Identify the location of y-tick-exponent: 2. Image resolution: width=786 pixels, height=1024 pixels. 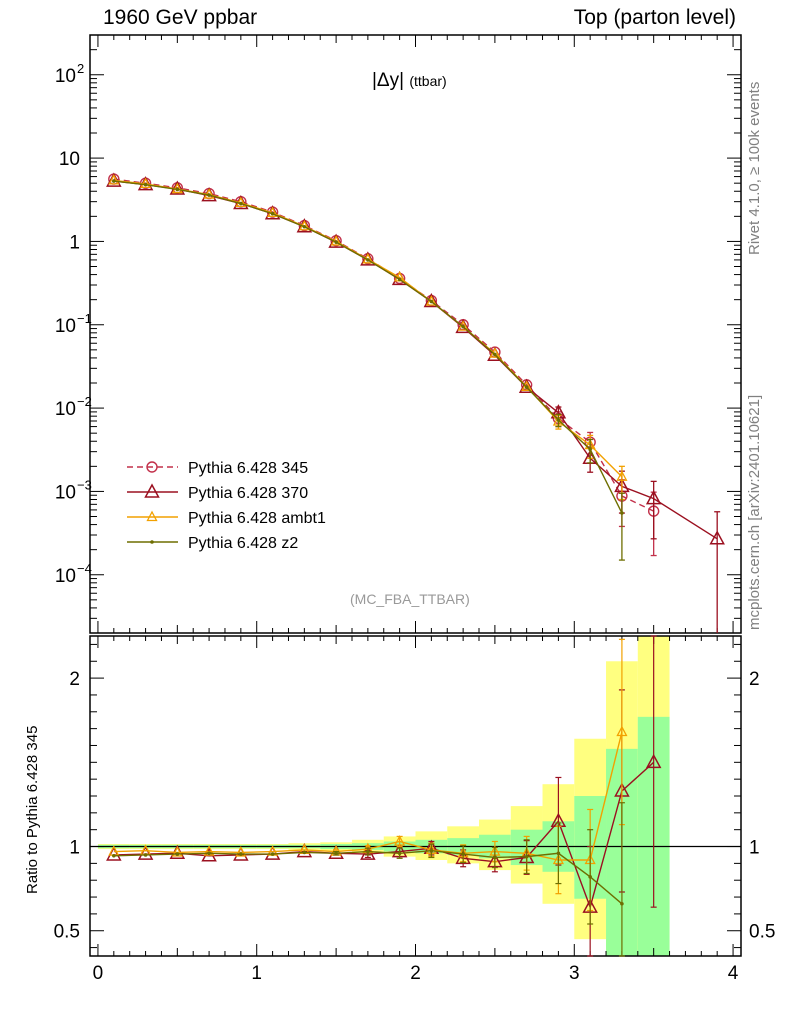
(80, 68).